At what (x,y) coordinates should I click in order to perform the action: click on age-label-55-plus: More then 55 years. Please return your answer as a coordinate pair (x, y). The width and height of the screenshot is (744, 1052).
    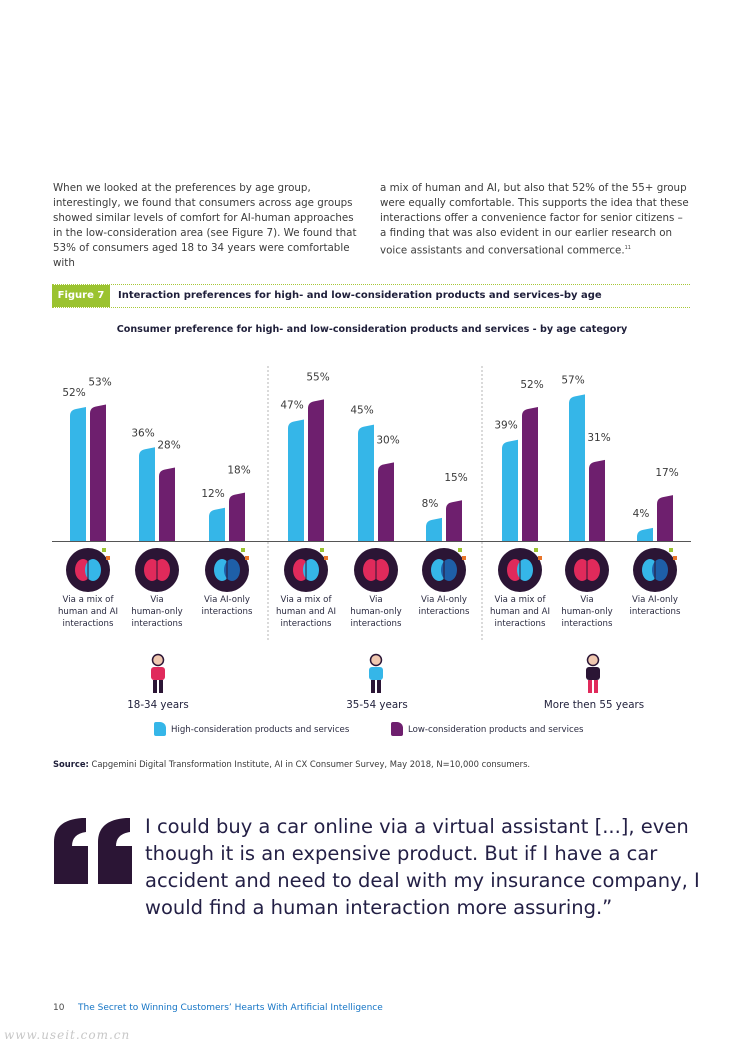
    Looking at the image, I should click on (594, 705).